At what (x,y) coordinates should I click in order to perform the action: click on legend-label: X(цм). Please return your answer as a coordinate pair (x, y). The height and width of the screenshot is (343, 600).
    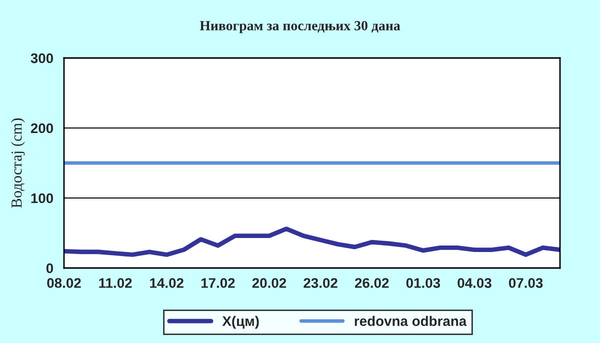
    Looking at the image, I should click on (240, 322).